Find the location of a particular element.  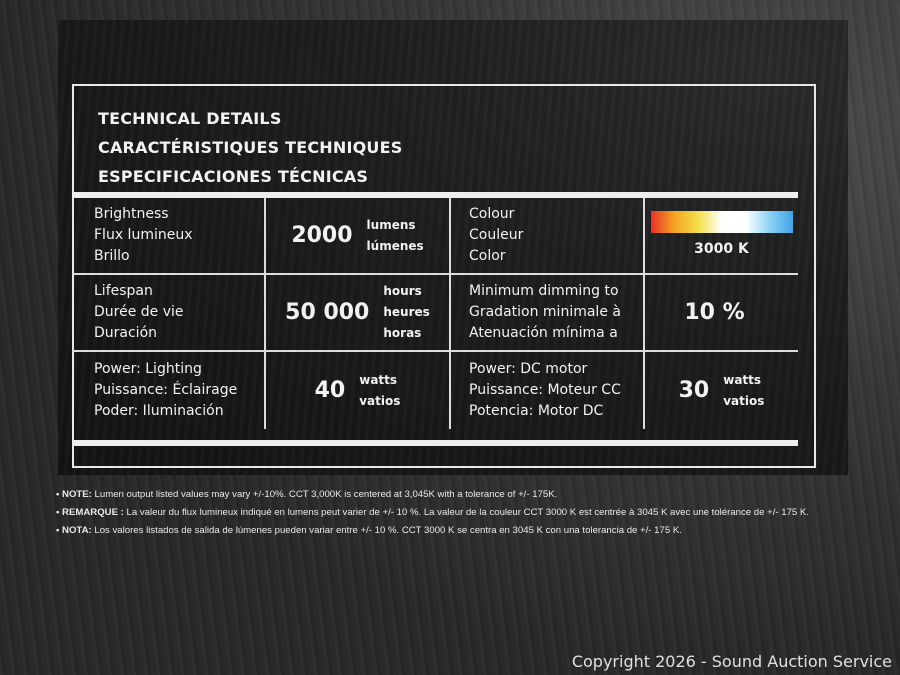

spec-label: Lifespan Durée de vie Duración is located at coordinates (169, 312).